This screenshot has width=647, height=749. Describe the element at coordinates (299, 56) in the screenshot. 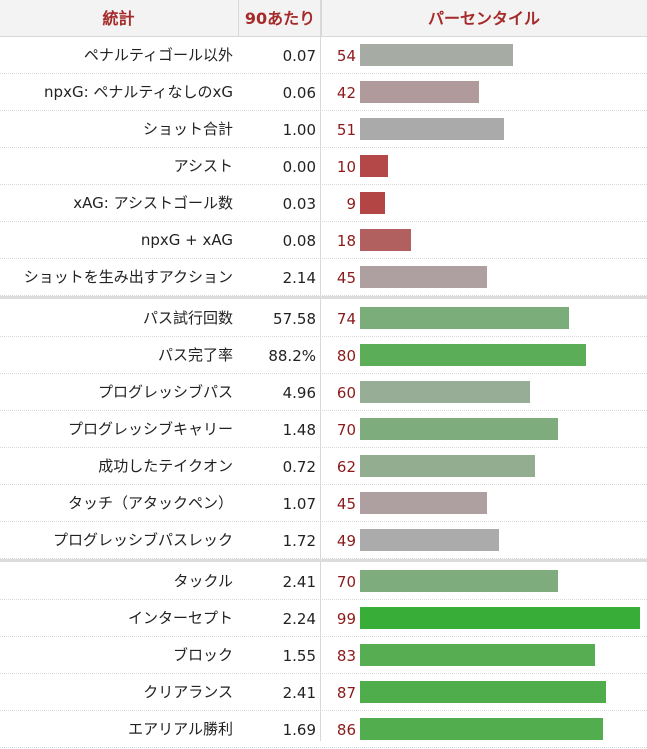

I see `per90-value: 0.07` at that location.